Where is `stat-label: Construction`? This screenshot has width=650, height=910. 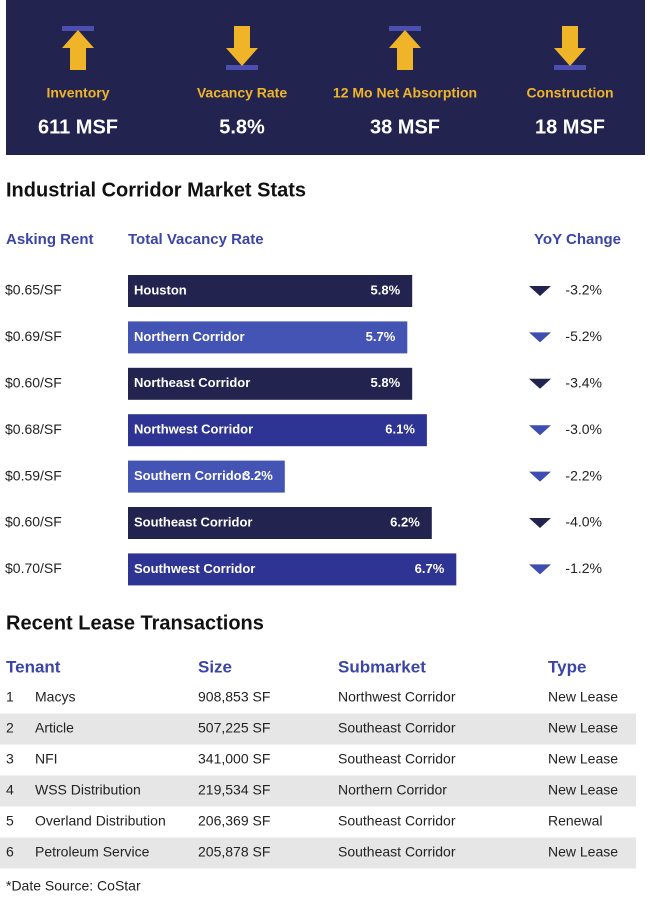
stat-label: Construction is located at coordinates (569, 93).